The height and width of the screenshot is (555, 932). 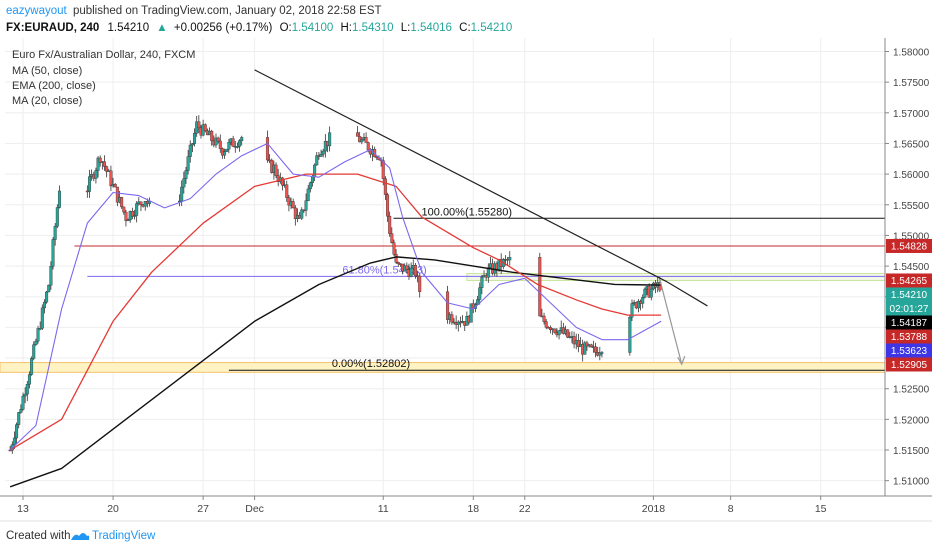 I want to click on symbol-name: FX:EURAUD, 240, so click(x=52, y=28).